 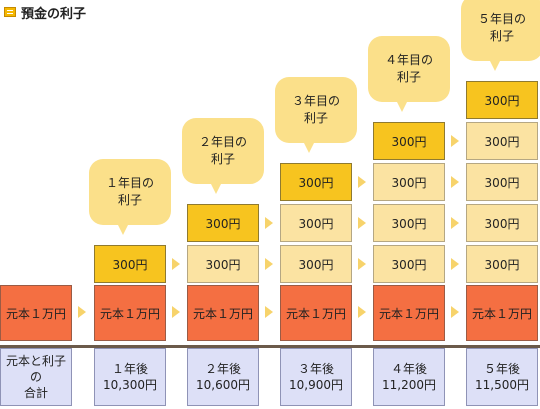 What do you see at coordinates (316, 377) in the screenshot?
I see `year-total-box: ３年後 10,900円` at bounding box center [316, 377].